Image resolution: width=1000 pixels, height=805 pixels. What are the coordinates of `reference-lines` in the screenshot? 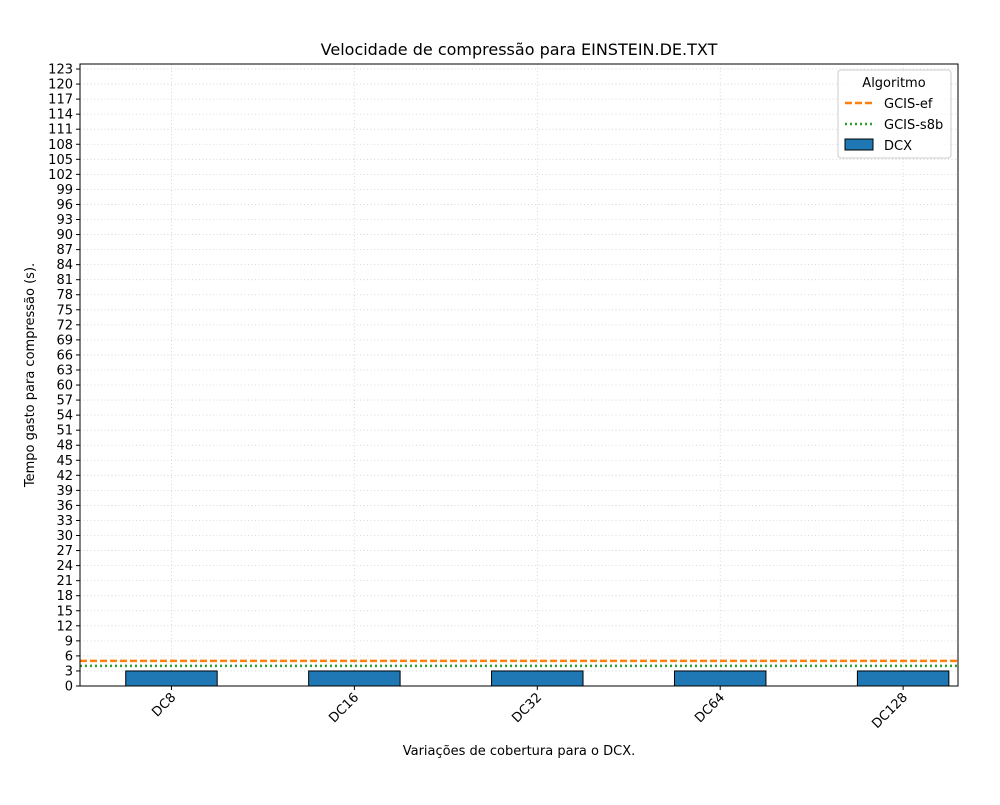 It's located at (519, 663).